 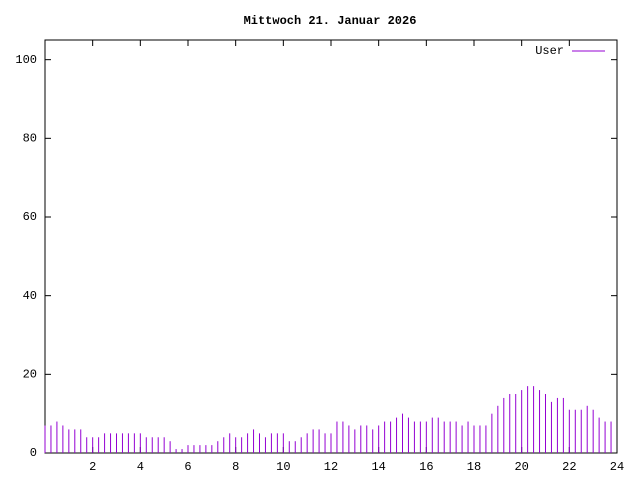 What do you see at coordinates (617, 467) in the screenshot?
I see `x-tick-label: 24` at bounding box center [617, 467].